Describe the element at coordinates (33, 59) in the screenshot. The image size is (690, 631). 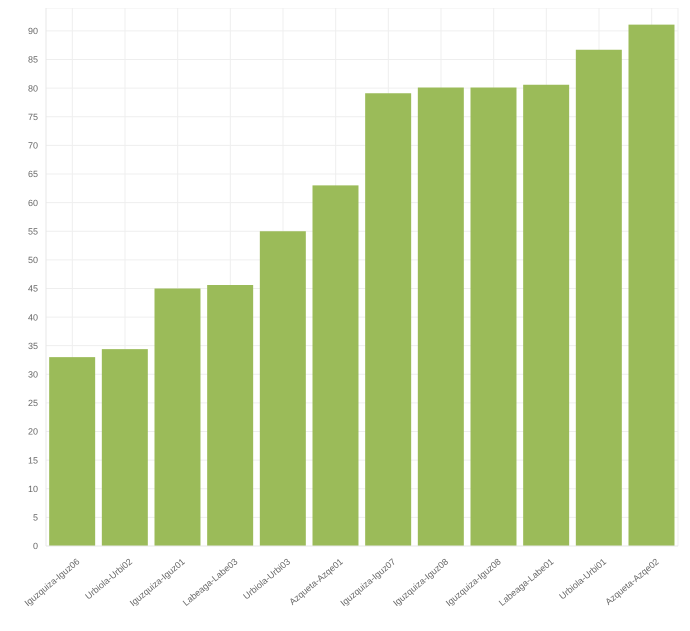
I see `y-tick-label: 85` at that location.